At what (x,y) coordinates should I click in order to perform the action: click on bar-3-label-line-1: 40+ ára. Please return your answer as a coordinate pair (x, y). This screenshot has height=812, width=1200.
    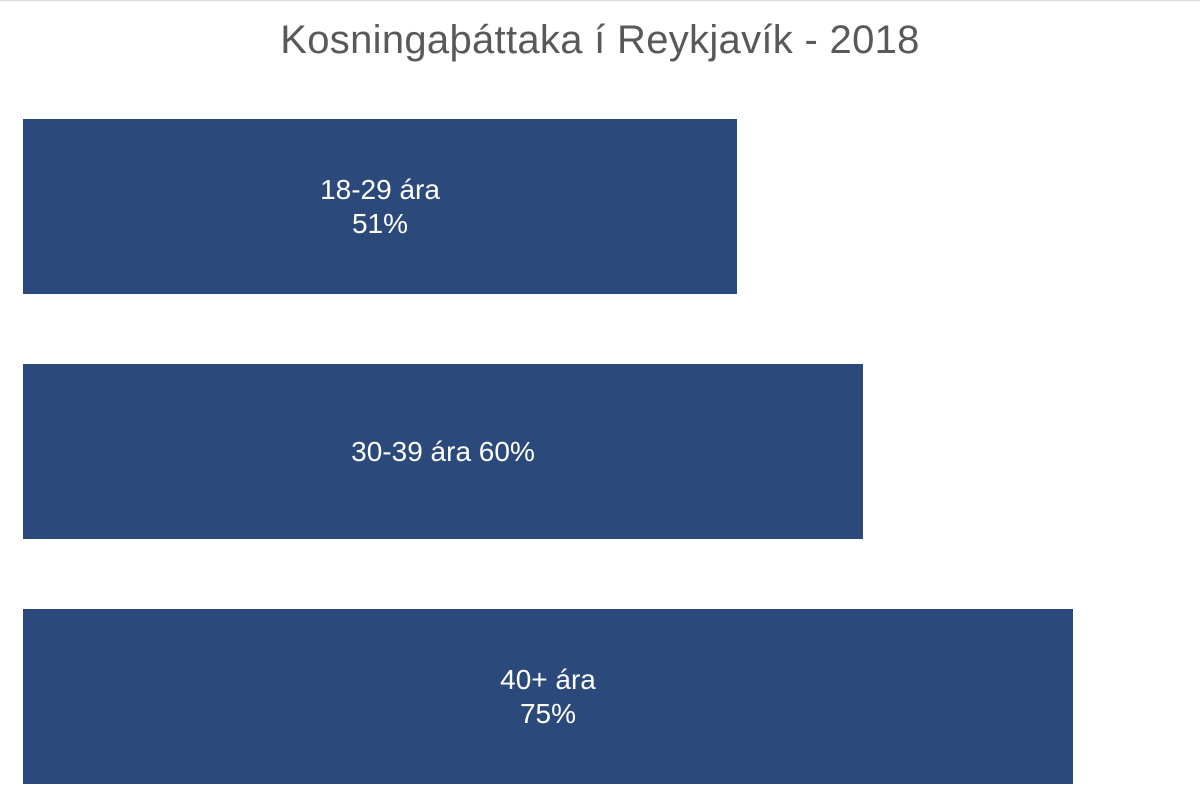
    Looking at the image, I should click on (548, 679).